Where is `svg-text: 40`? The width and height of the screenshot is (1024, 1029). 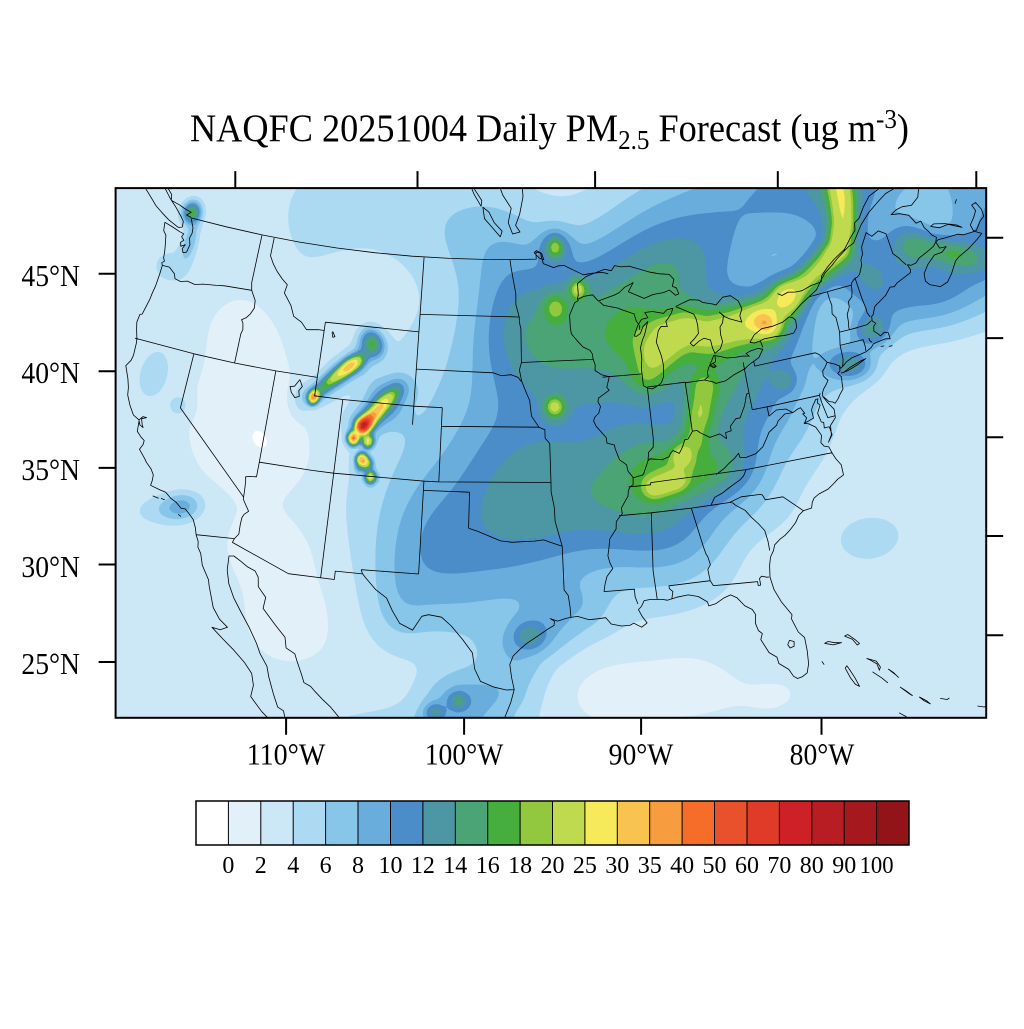 svg-text: 40 is located at coordinates (682, 866).